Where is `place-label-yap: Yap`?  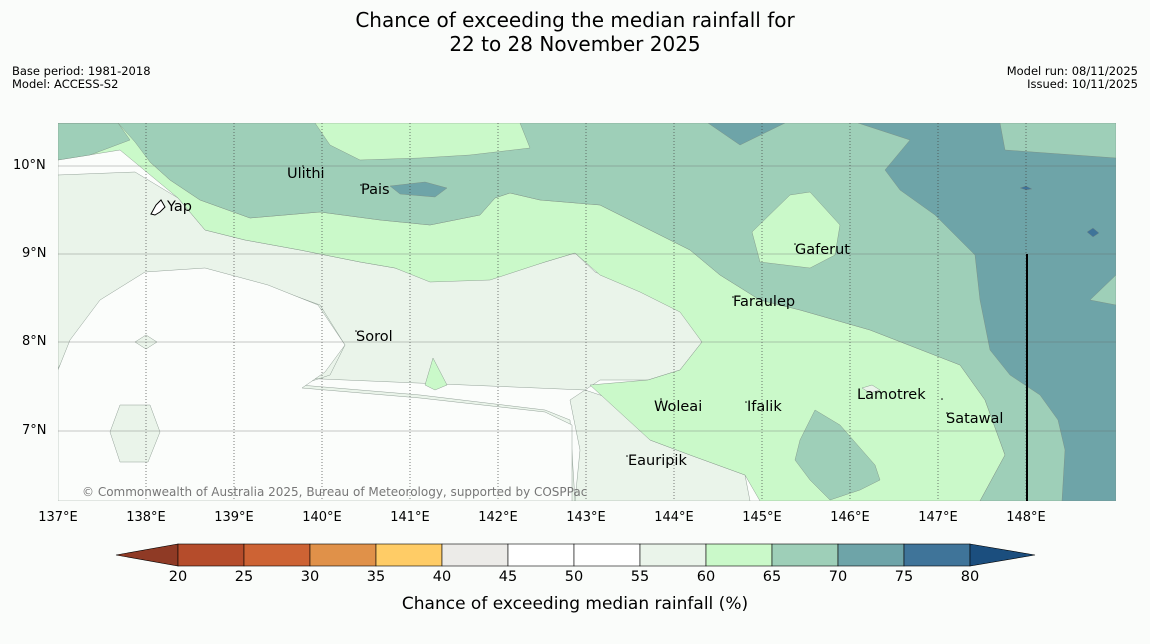
place-label-yap: Yap is located at coordinates (179, 207).